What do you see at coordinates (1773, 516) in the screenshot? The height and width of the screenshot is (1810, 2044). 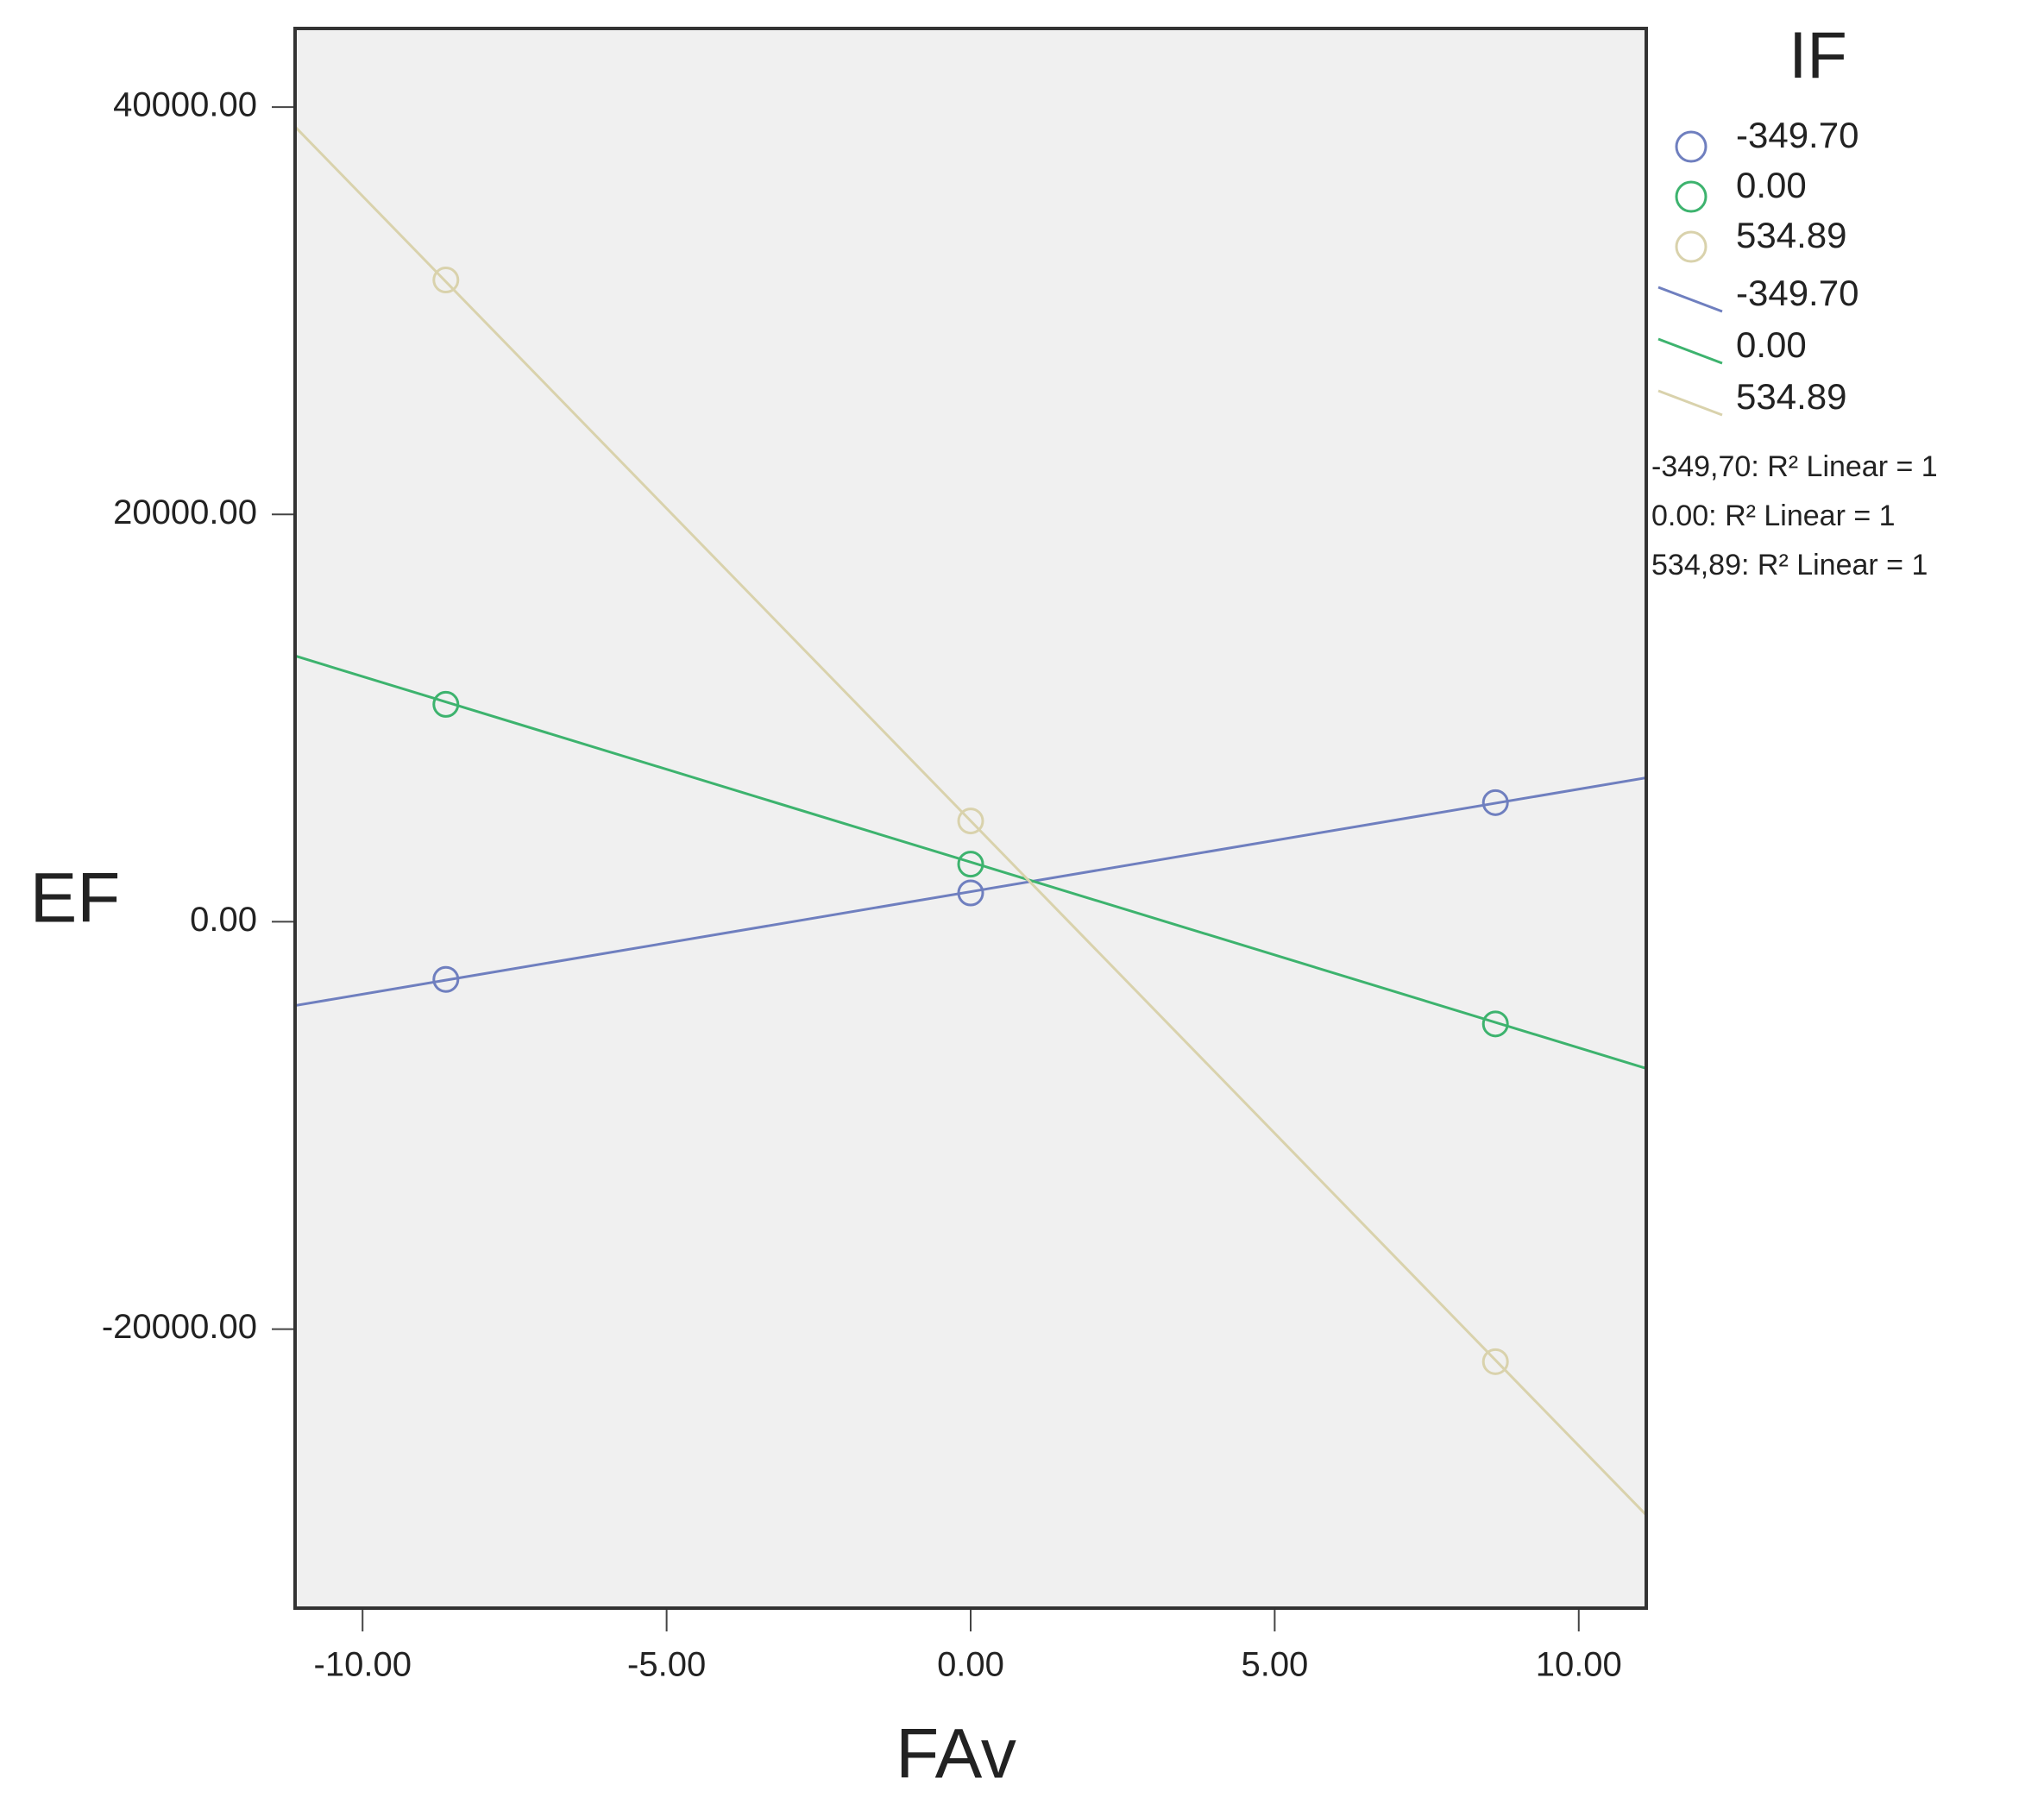 I see `annotation: 0.00: R² Linear = 1` at bounding box center [1773, 516].